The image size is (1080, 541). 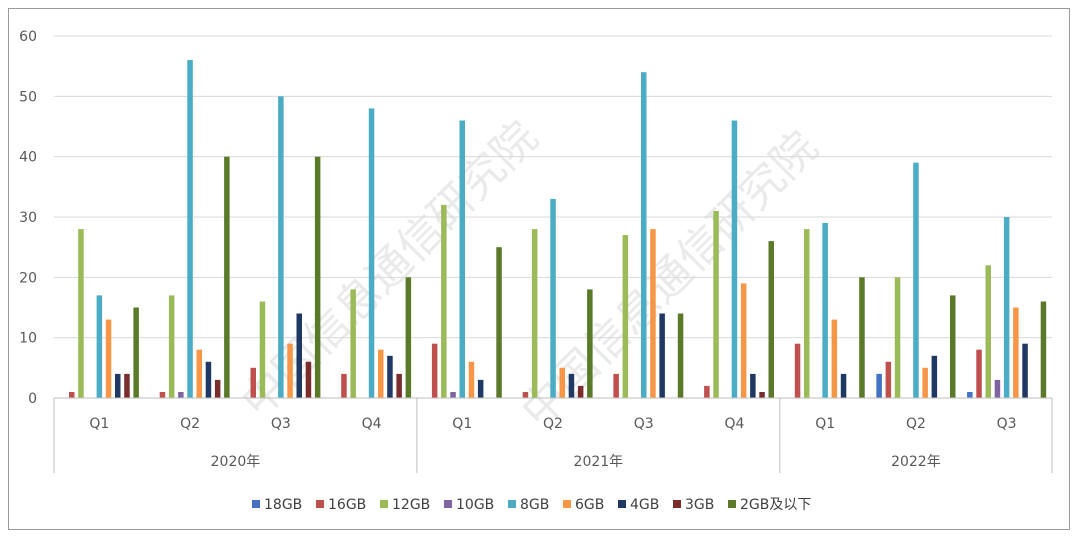 What do you see at coordinates (732, 504) in the screenshot?
I see `legend-swatch-2GB及以下` at bounding box center [732, 504].